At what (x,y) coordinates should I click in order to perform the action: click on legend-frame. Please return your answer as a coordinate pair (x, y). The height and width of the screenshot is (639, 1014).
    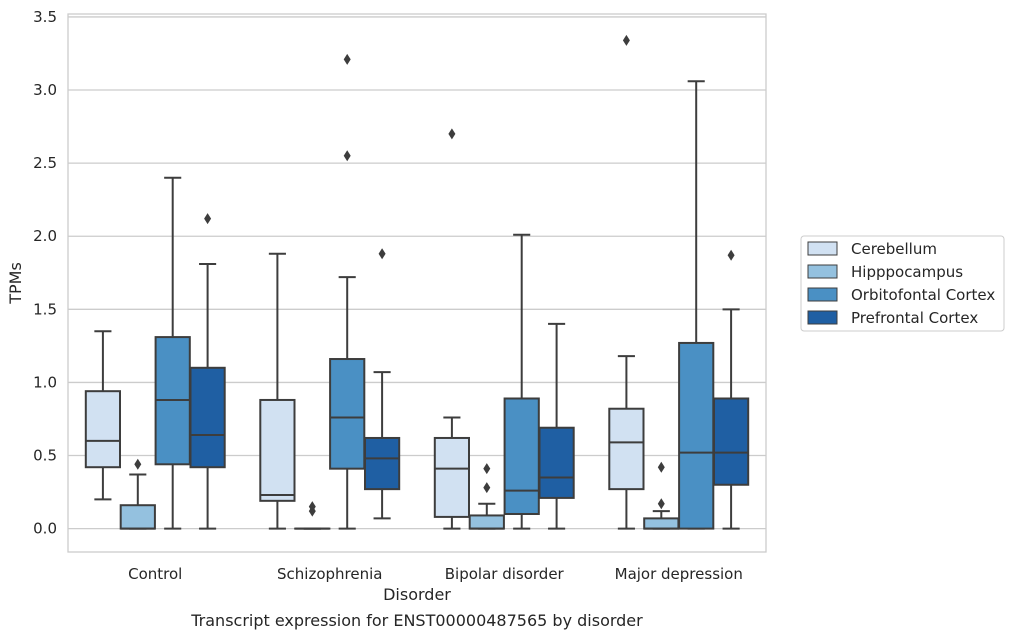
    Looking at the image, I should click on (902, 283).